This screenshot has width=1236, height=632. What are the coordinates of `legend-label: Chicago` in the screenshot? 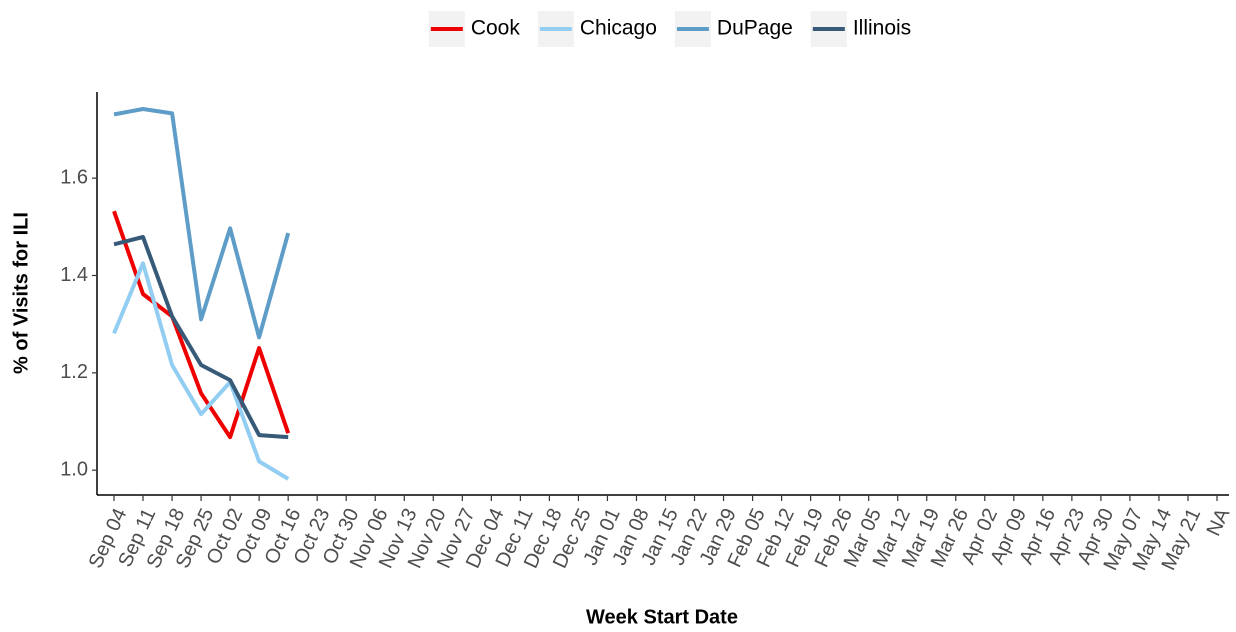 It's located at (618, 28).